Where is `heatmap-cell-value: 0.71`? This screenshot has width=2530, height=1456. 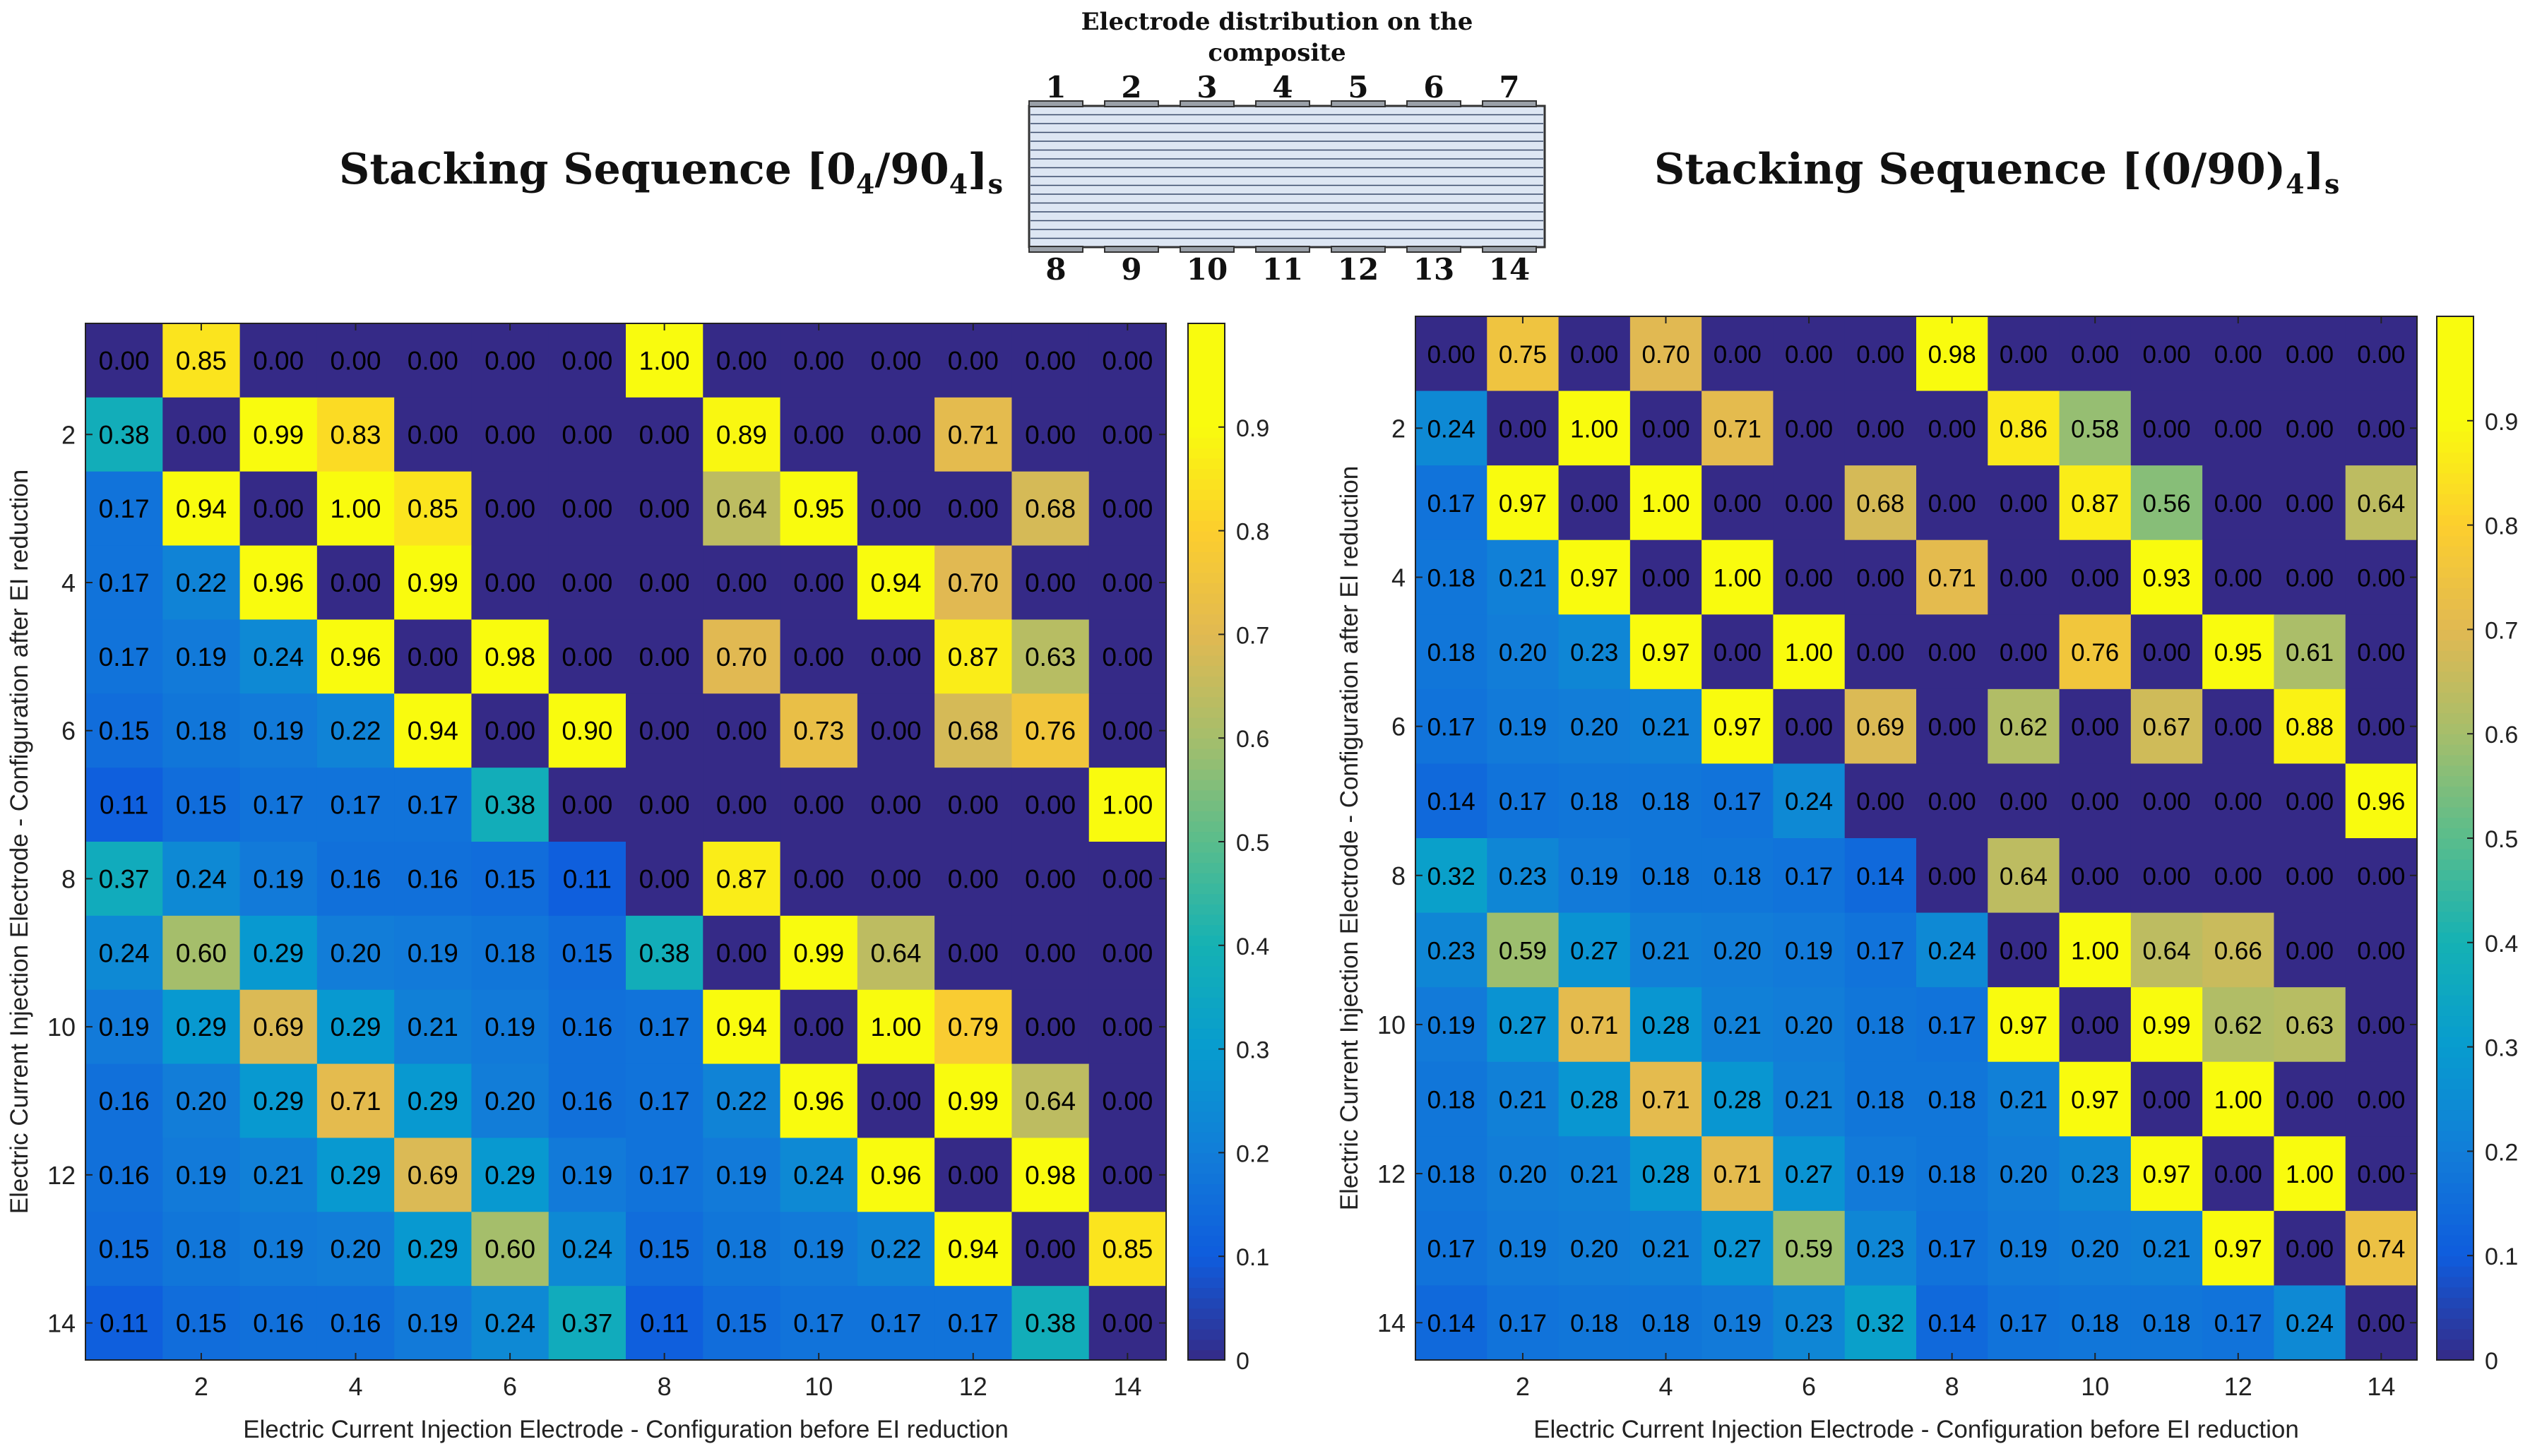
heatmap-cell-value: 0.71 is located at coordinates (1594, 1025).